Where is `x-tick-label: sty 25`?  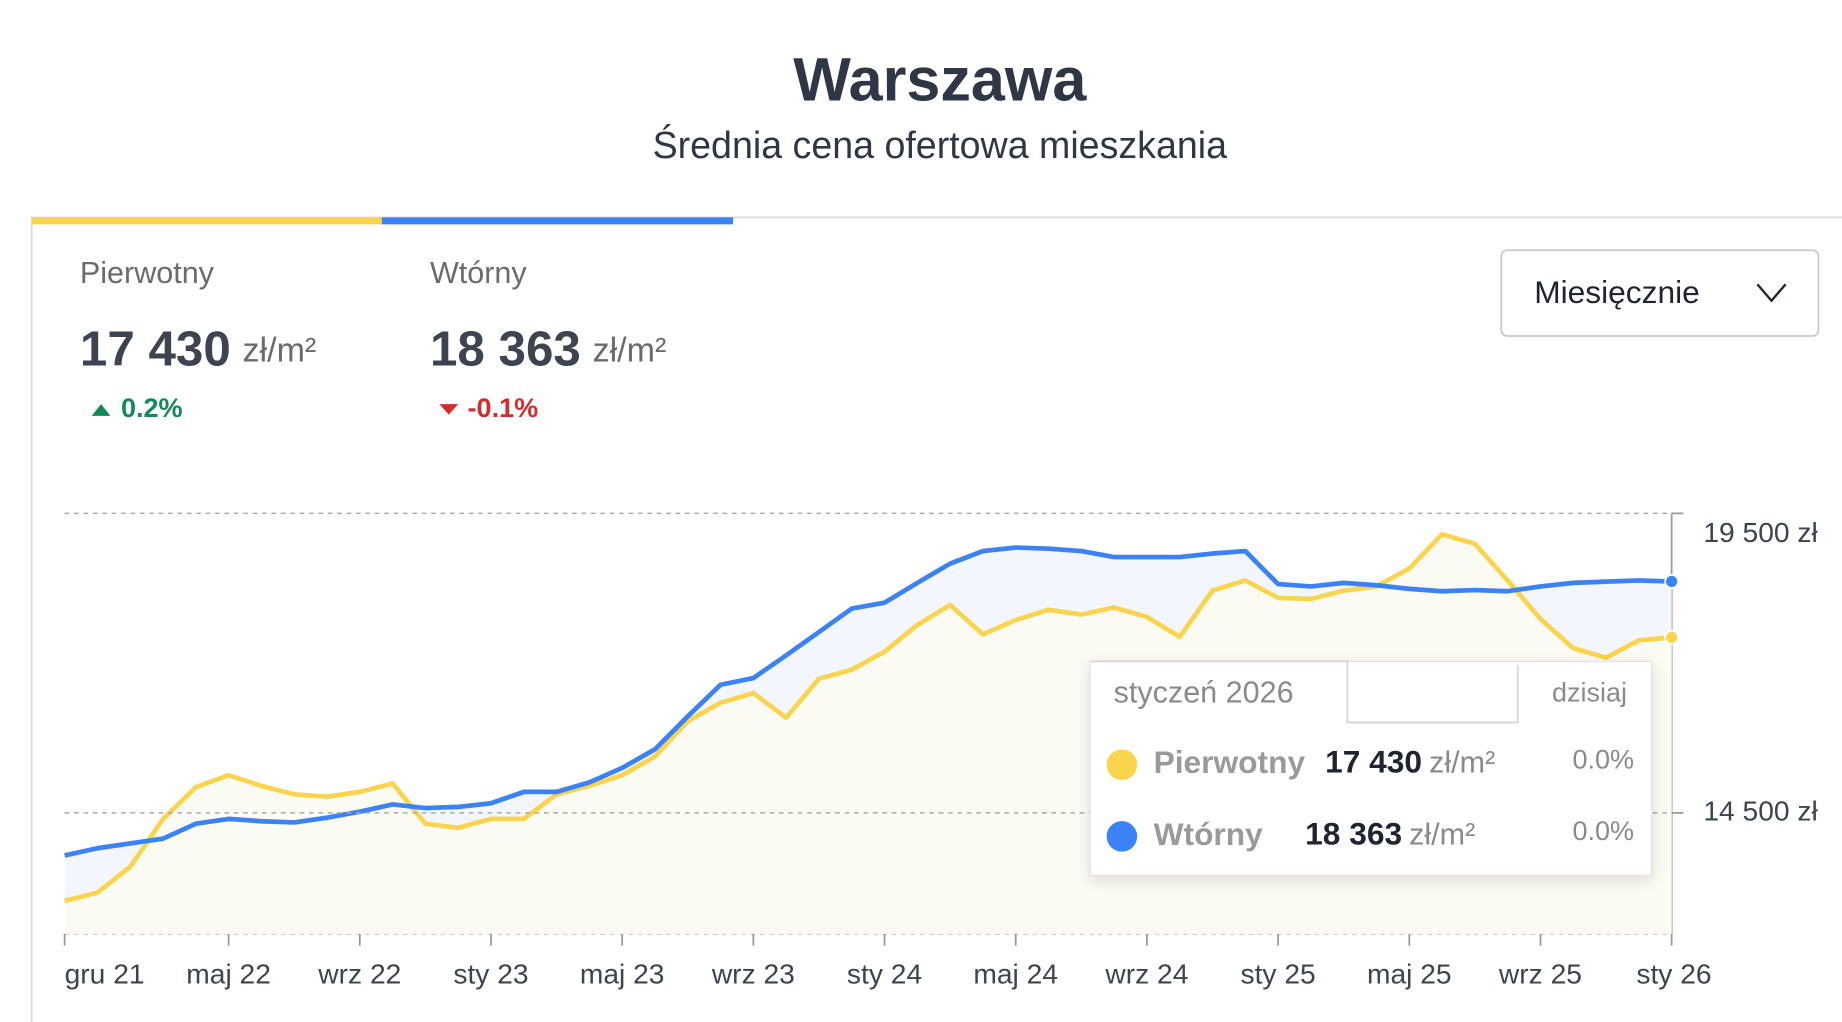 x-tick-label: sty 25 is located at coordinates (1277, 974).